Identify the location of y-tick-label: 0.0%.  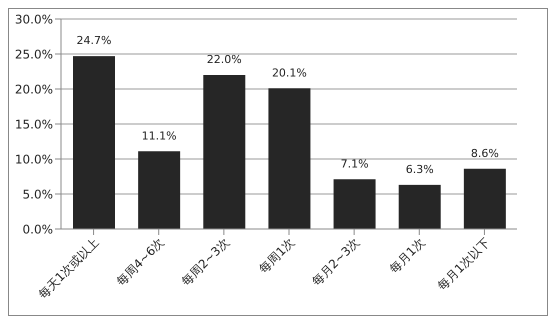
(37, 229).